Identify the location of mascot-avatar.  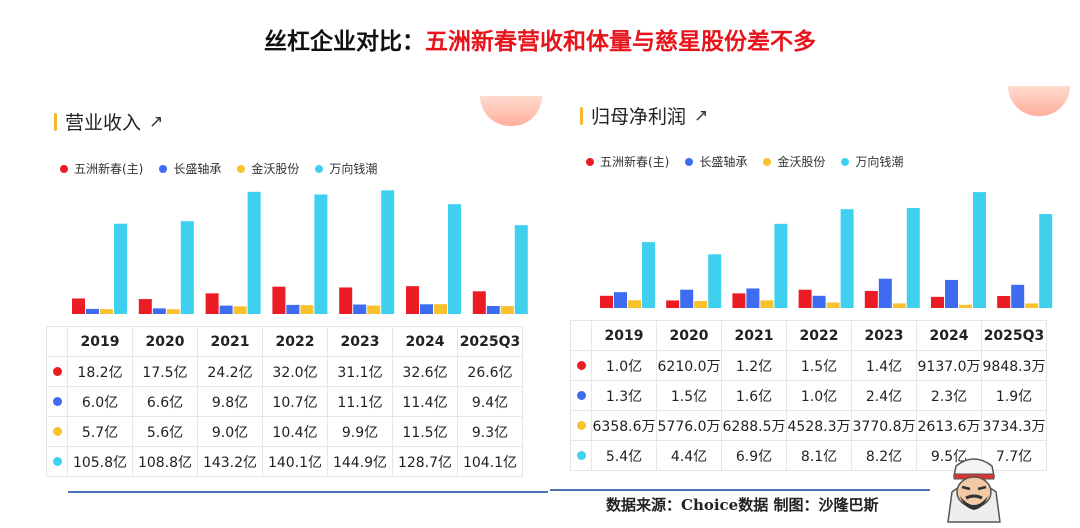
(974, 490).